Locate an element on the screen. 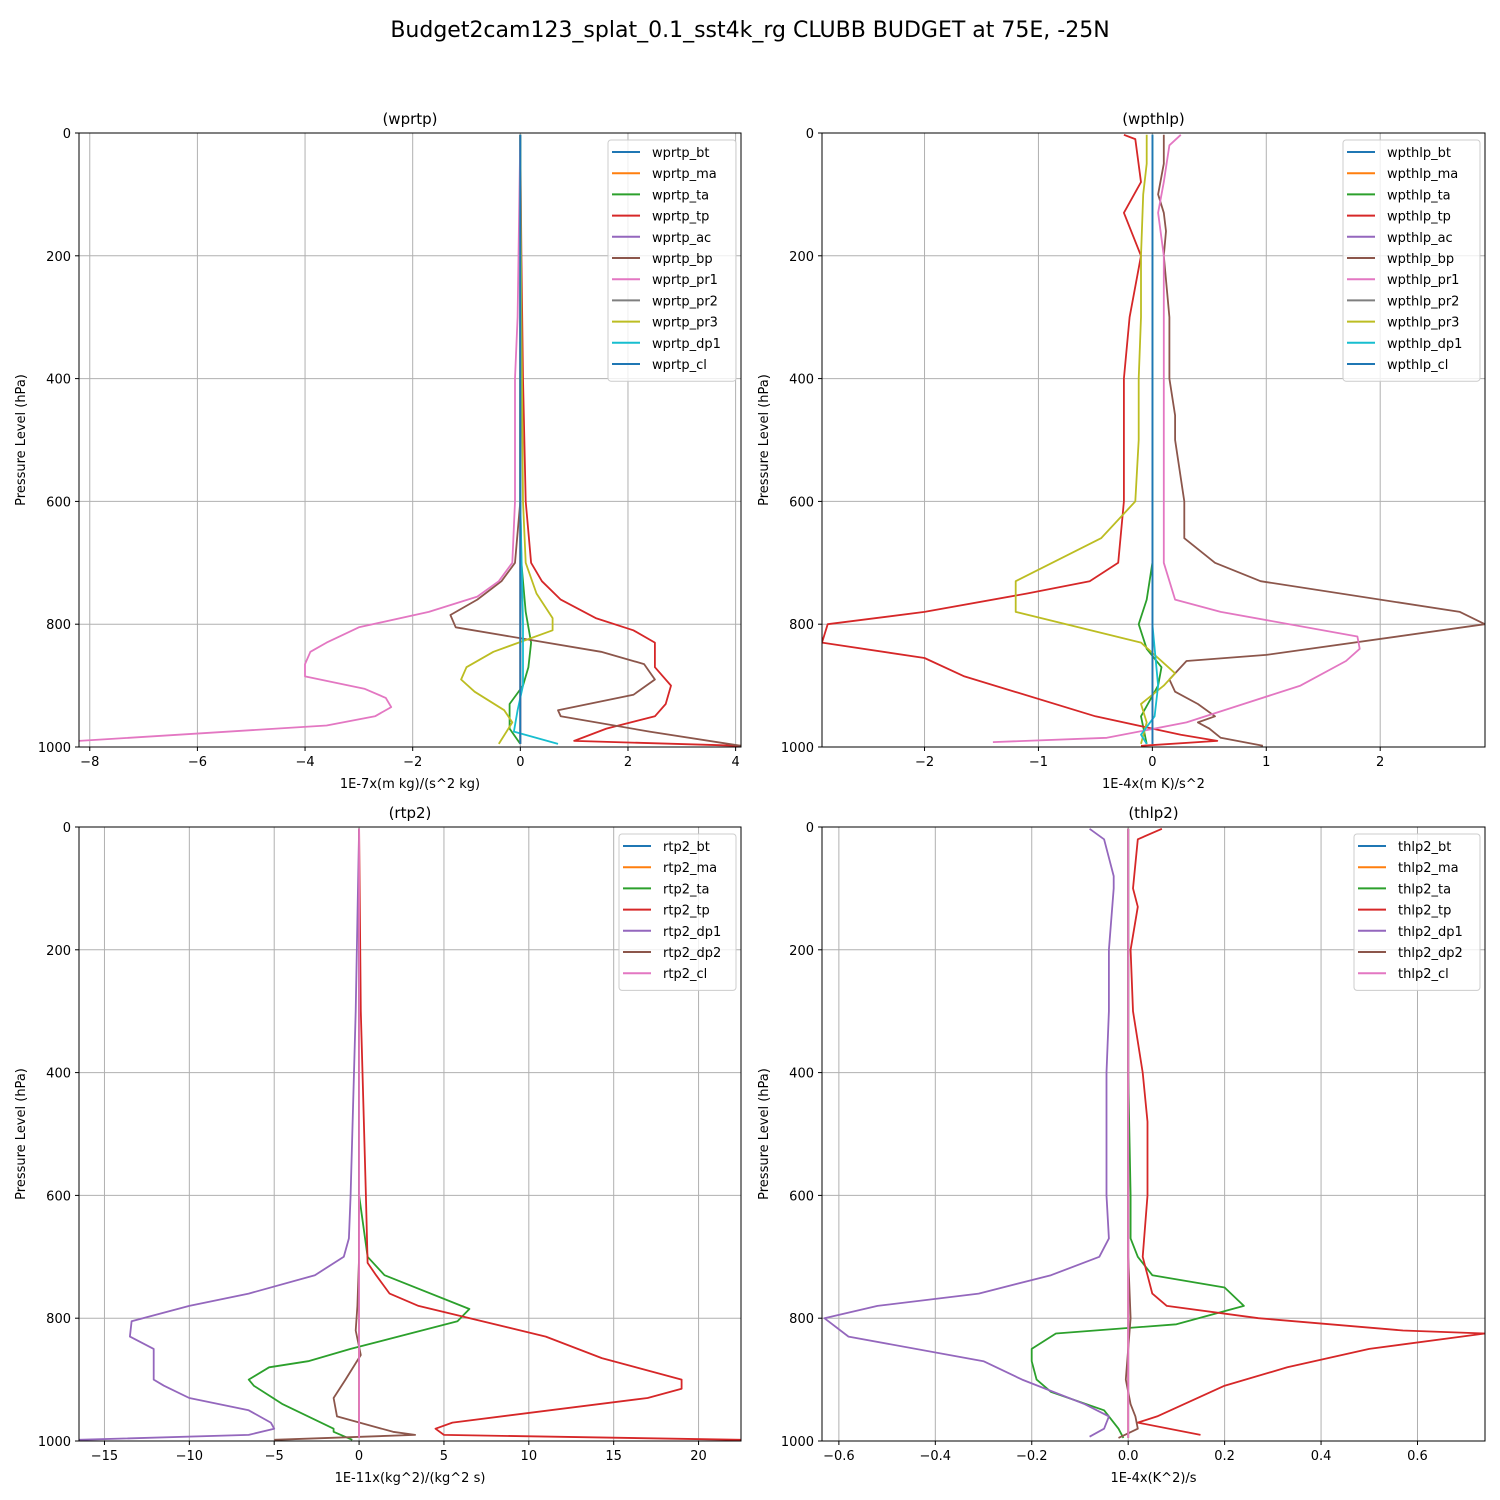 The width and height of the screenshot is (1500, 1500). x-tick-label: 20 is located at coordinates (698, 1456).